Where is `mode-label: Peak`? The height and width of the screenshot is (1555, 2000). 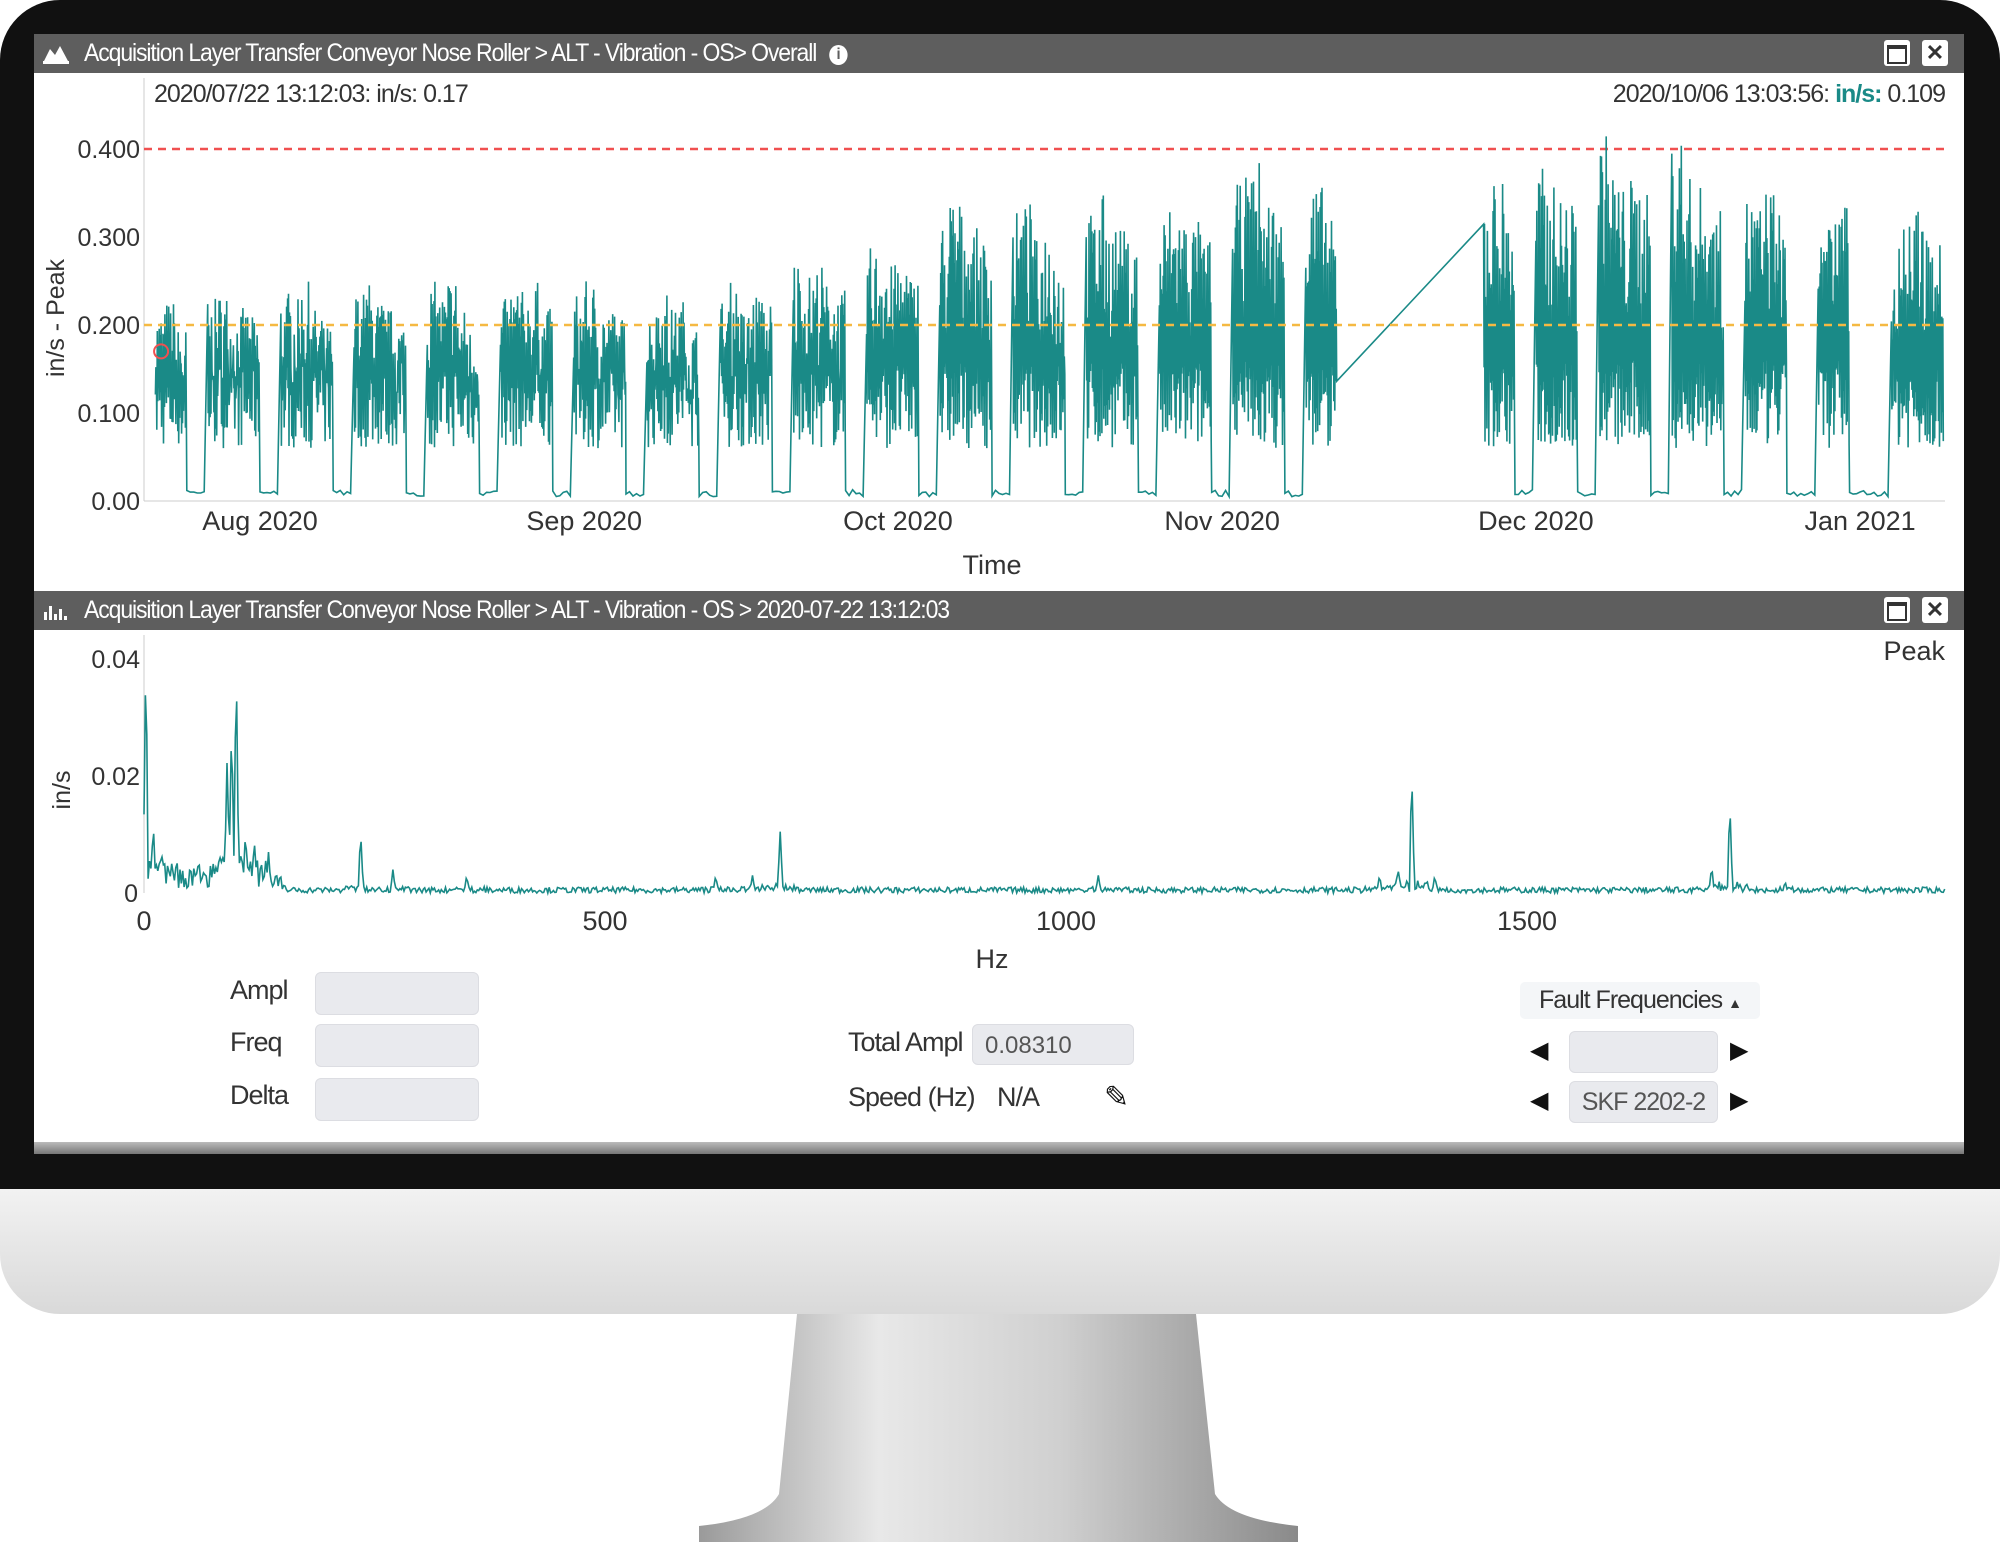
mode-label: Peak is located at coordinates (1914, 651).